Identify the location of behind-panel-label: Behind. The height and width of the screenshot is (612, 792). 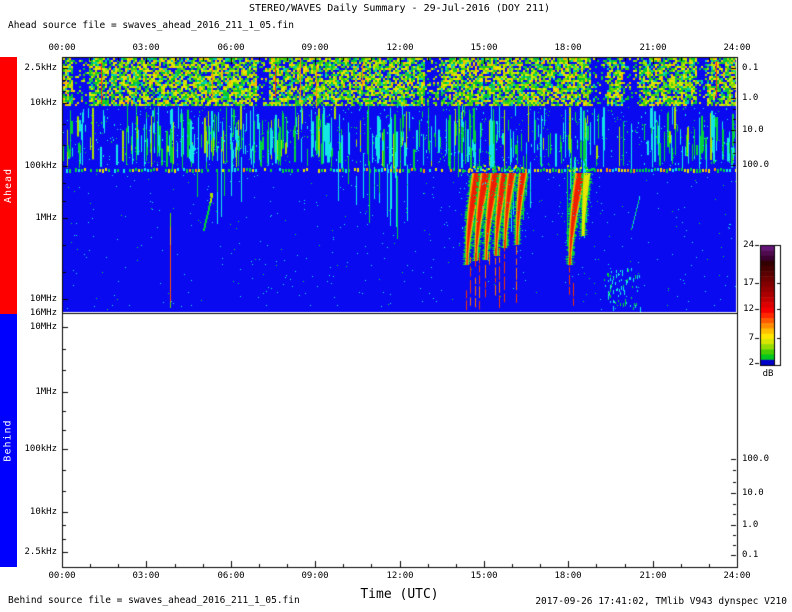
(8, 440).